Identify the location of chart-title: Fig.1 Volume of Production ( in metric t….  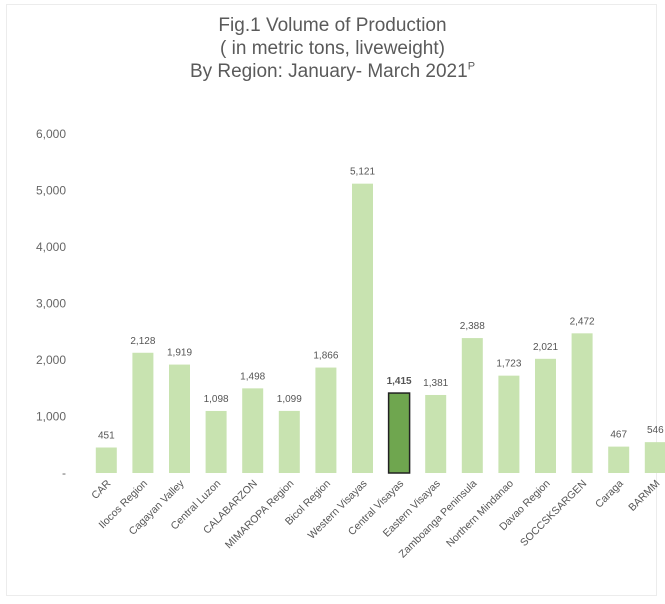
(332, 48).